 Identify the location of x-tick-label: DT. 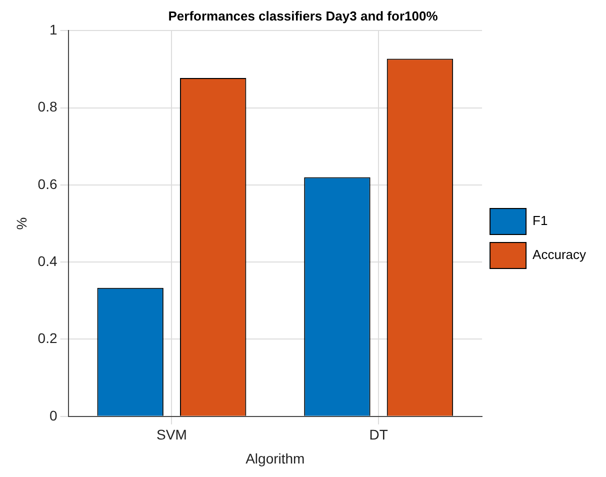
(378, 434).